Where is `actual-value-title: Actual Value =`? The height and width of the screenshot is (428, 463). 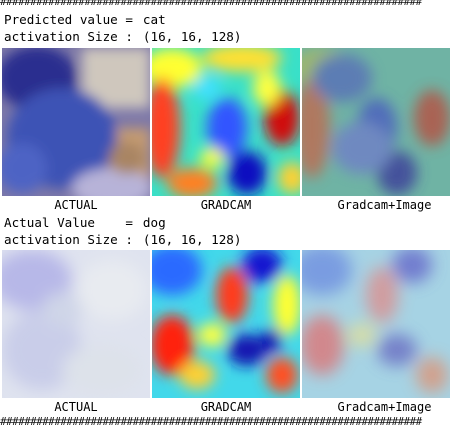 actual-value-title: Actual Value = is located at coordinates (68, 222).